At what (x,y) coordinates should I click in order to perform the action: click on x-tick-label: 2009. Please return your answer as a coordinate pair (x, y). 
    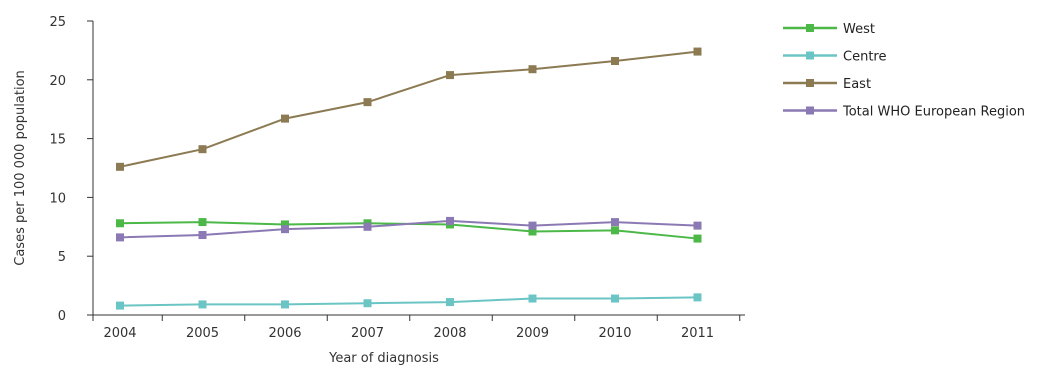
    Looking at the image, I should click on (532, 333).